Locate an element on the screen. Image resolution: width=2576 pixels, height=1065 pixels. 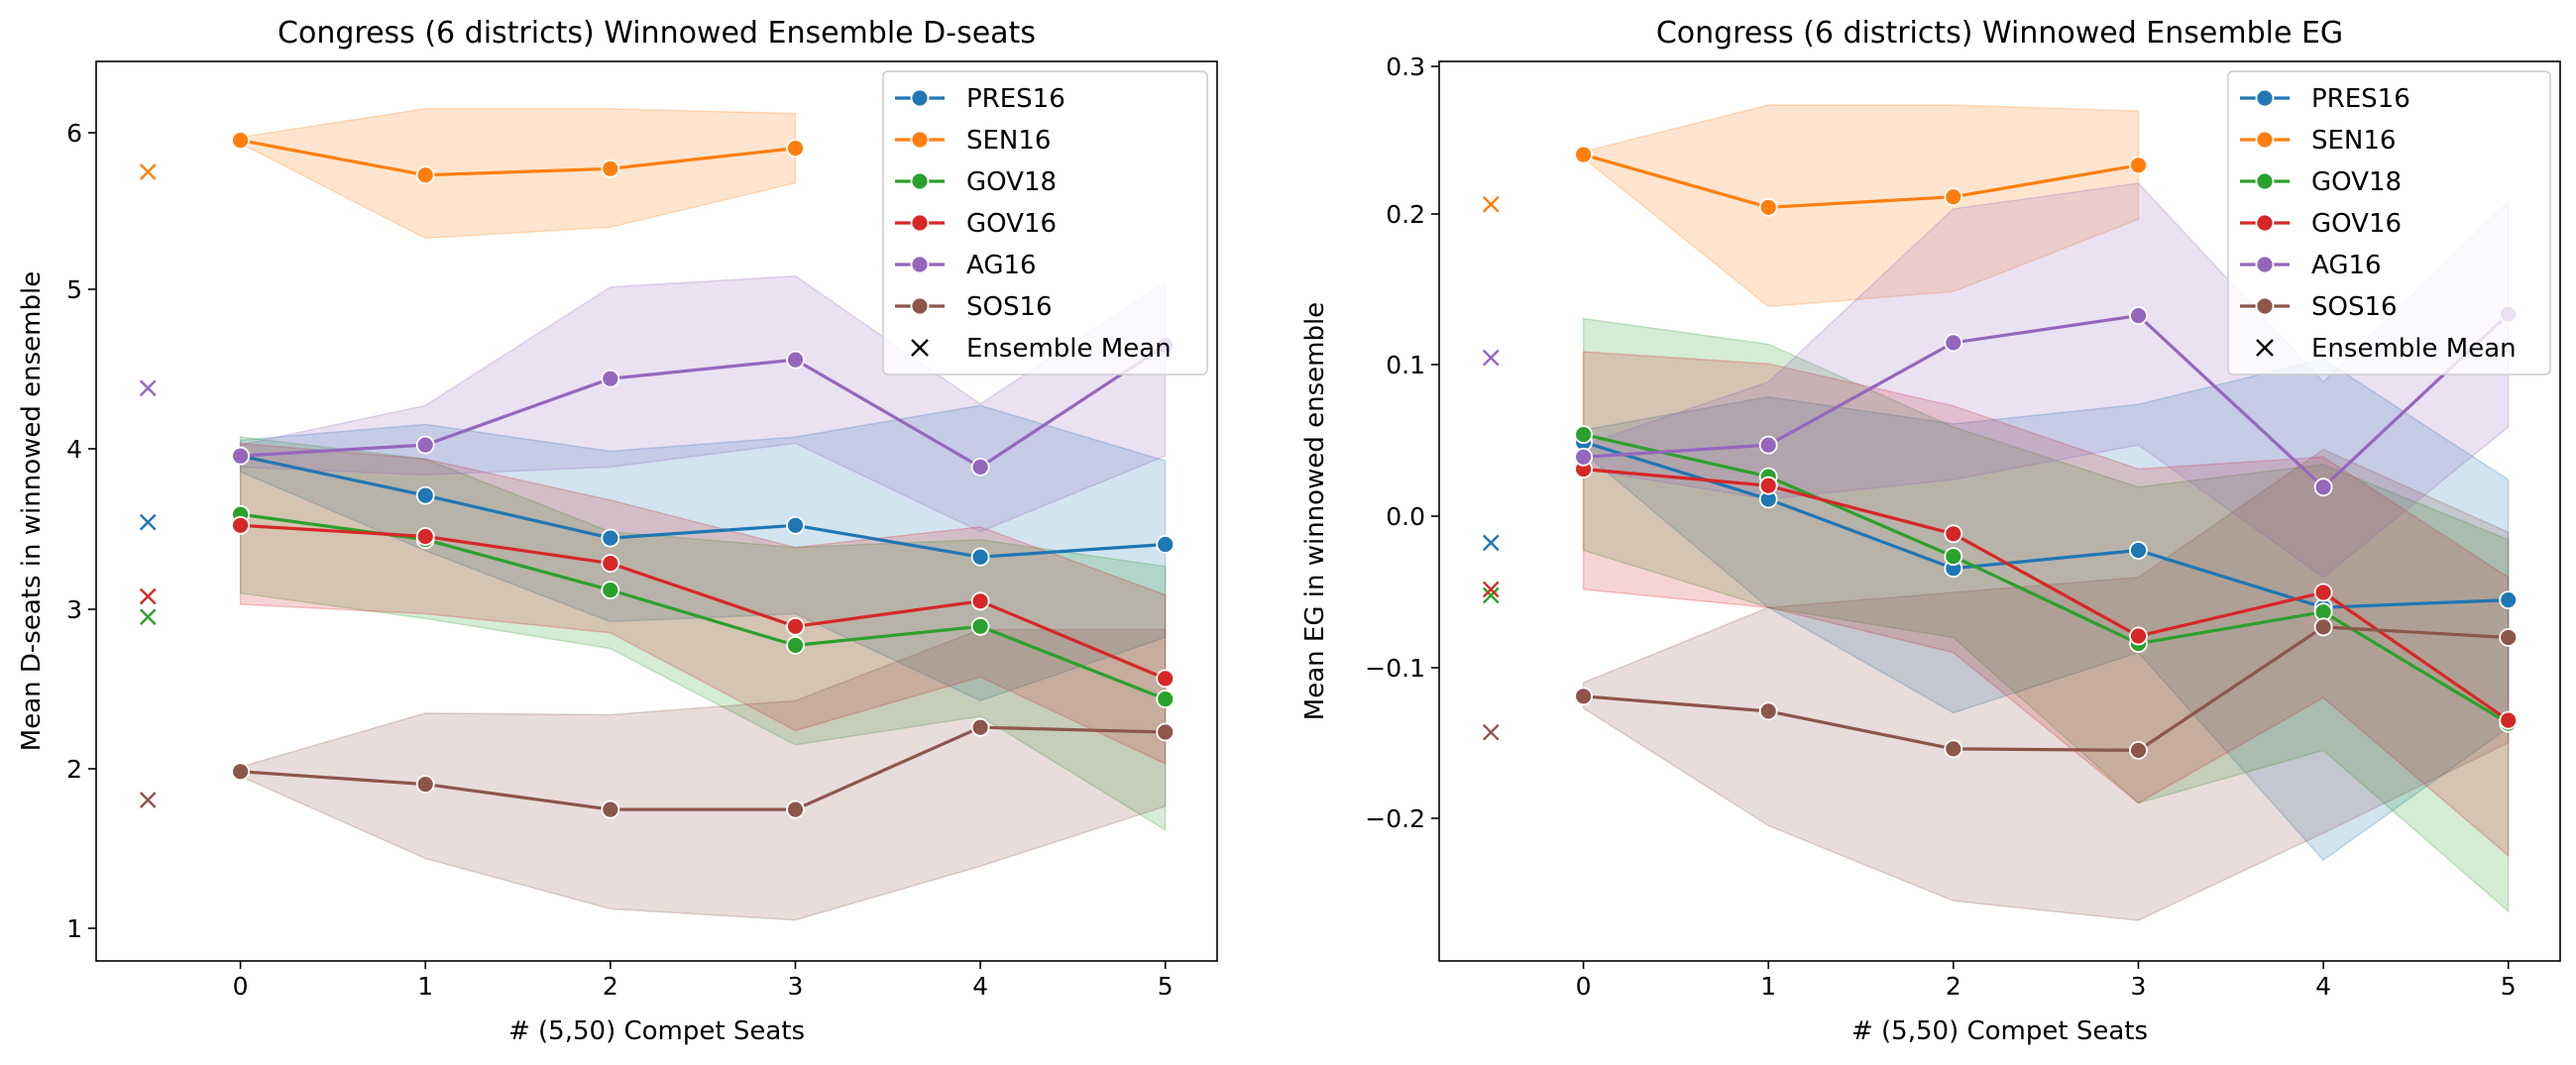
y-tick-label: 1 is located at coordinates (74, 928).